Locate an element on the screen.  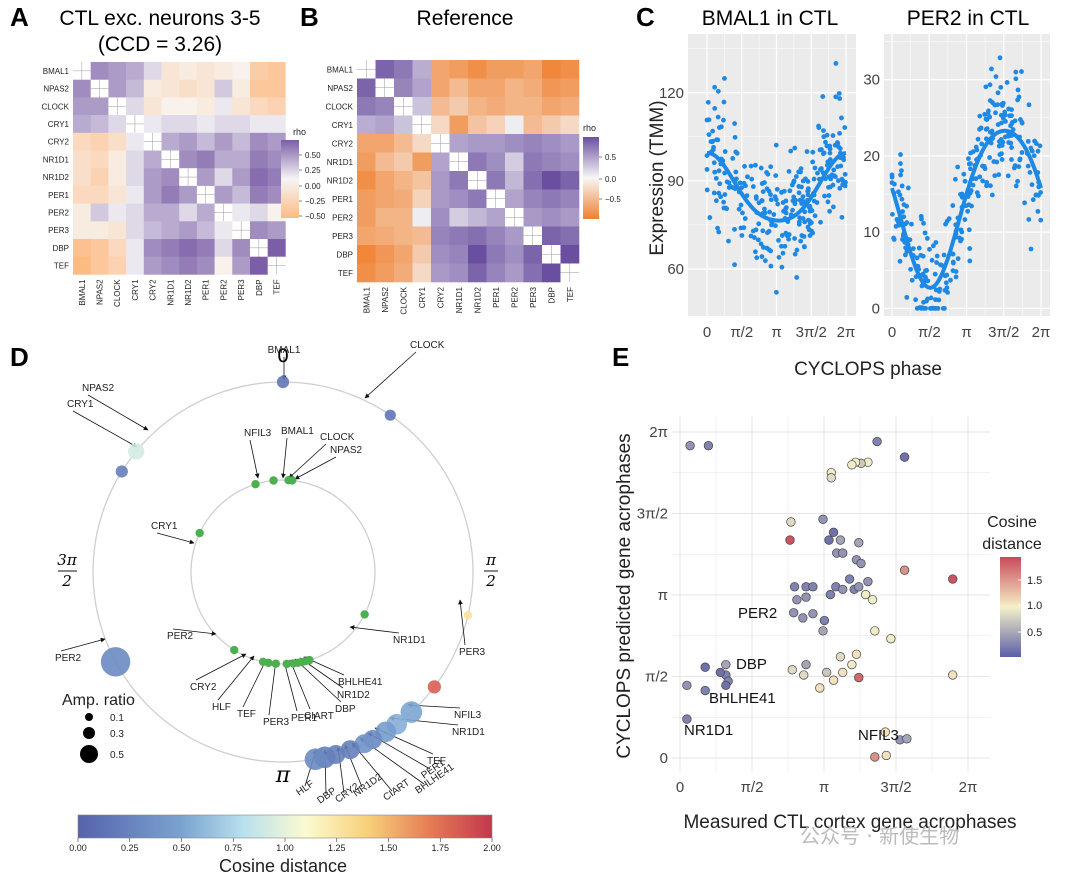
row-label: PER3 is located at coordinates (342, 236).